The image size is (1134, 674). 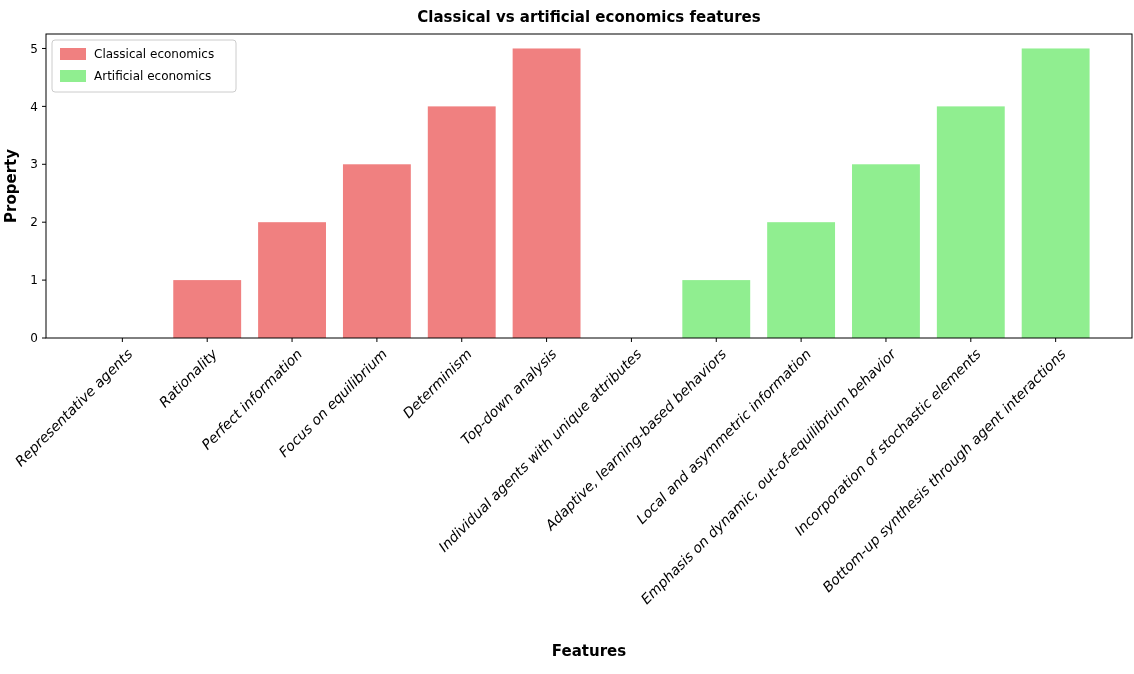 I want to click on y-tick-label: 4, so click(x=34, y=106).